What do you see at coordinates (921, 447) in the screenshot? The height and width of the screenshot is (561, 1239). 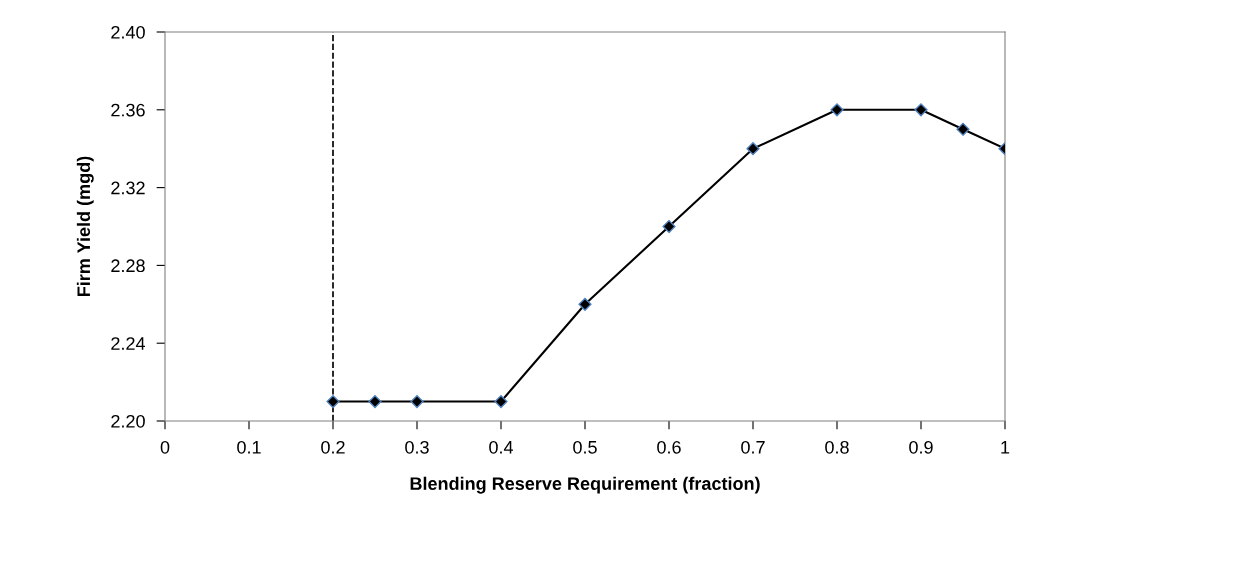 I see `x-tick-label: 0.9` at bounding box center [921, 447].